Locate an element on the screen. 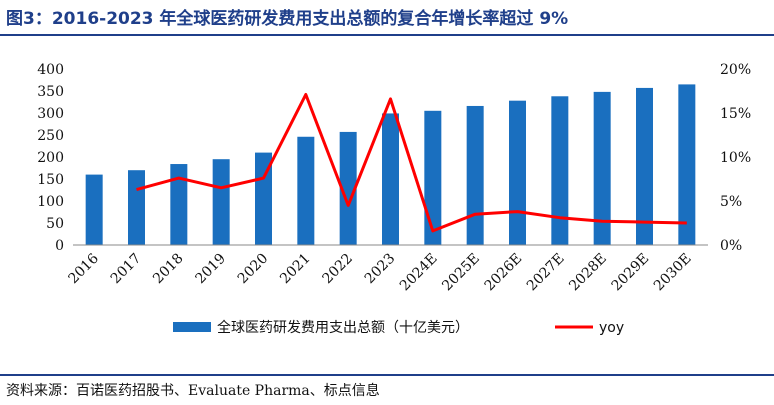  x-tick-label: 2023 is located at coordinates (380, 269).